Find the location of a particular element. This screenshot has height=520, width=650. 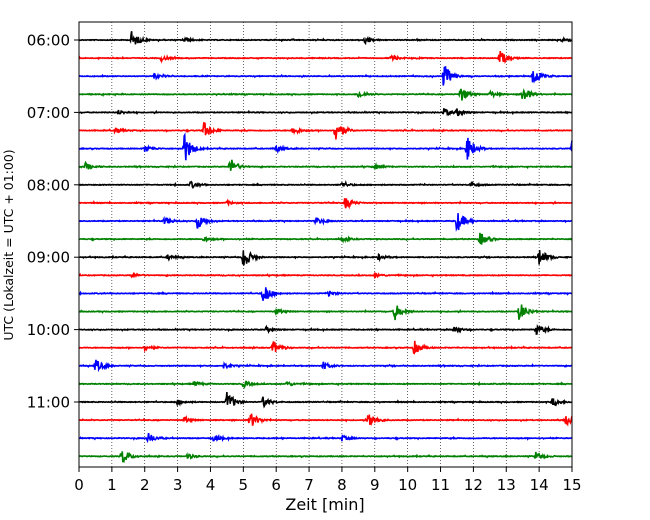

x-tick-label: 6 is located at coordinates (276, 485).